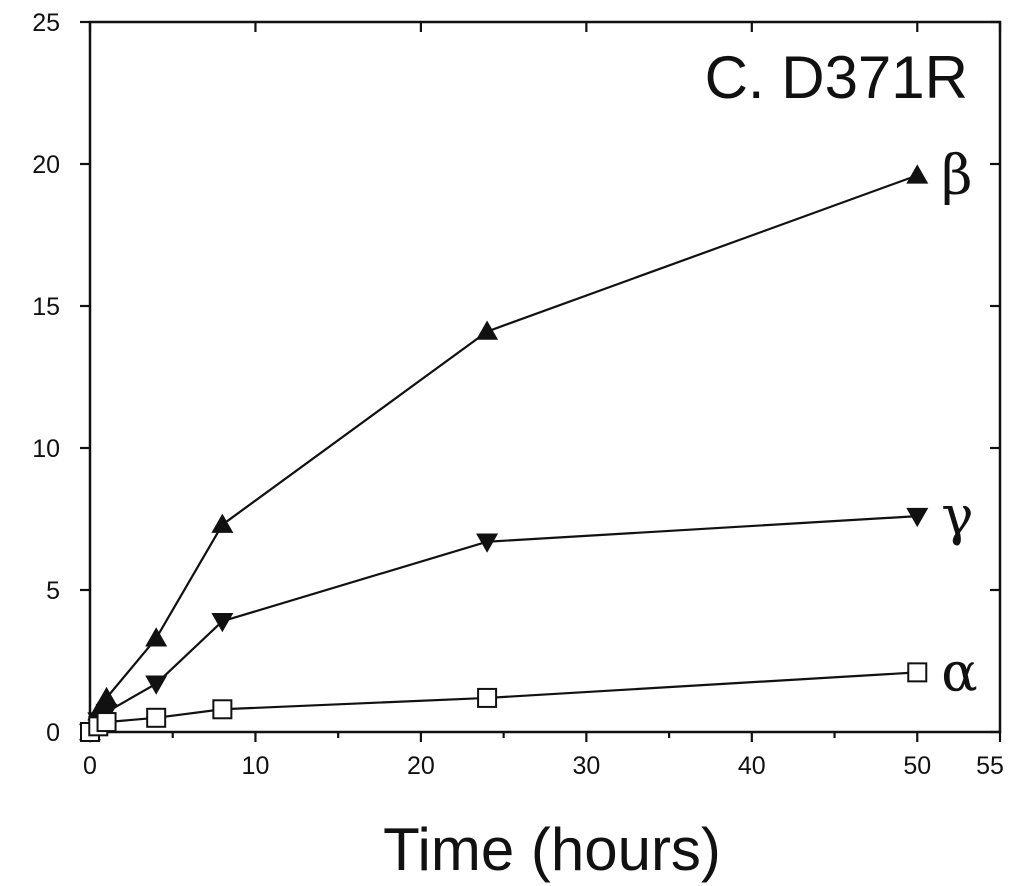 The height and width of the screenshot is (886, 1028). What do you see at coordinates (959, 671) in the screenshot?
I see `series-label: α` at bounding box center [959, 671].